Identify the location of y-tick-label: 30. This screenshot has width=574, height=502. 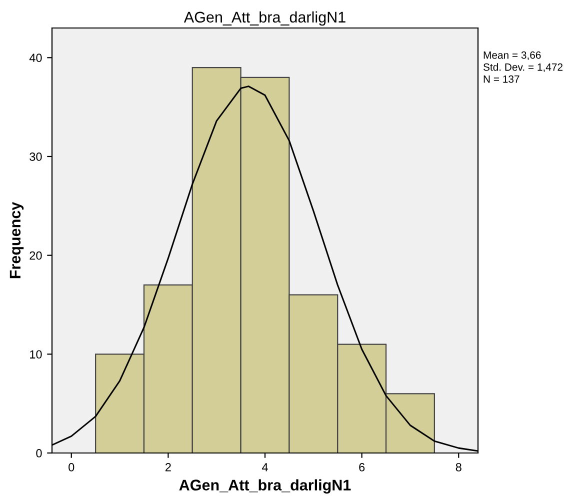
(36, 156).